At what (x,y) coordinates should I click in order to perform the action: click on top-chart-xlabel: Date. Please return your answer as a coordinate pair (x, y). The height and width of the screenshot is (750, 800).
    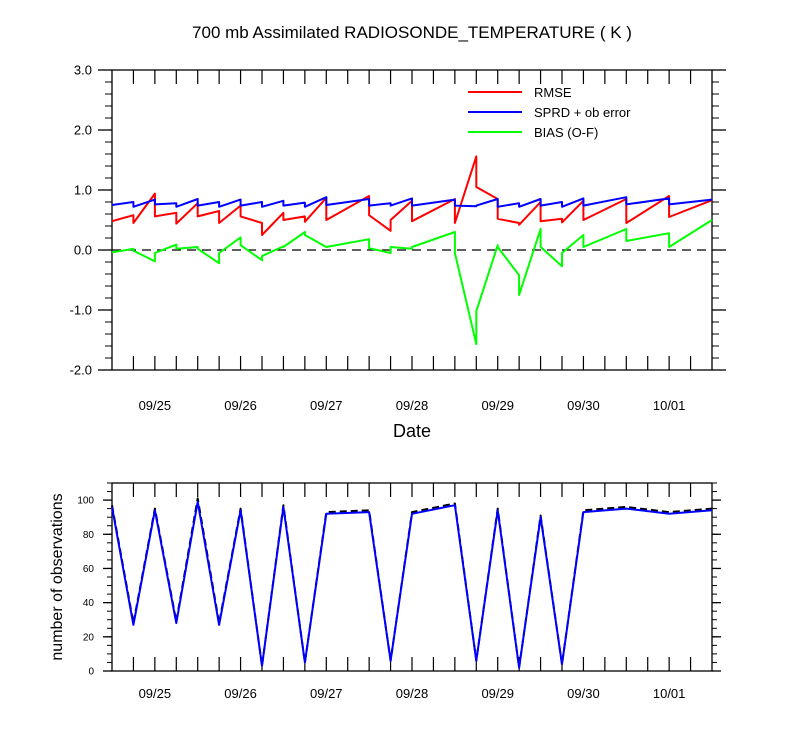
    Looking at the image, I should click on (412, 431).